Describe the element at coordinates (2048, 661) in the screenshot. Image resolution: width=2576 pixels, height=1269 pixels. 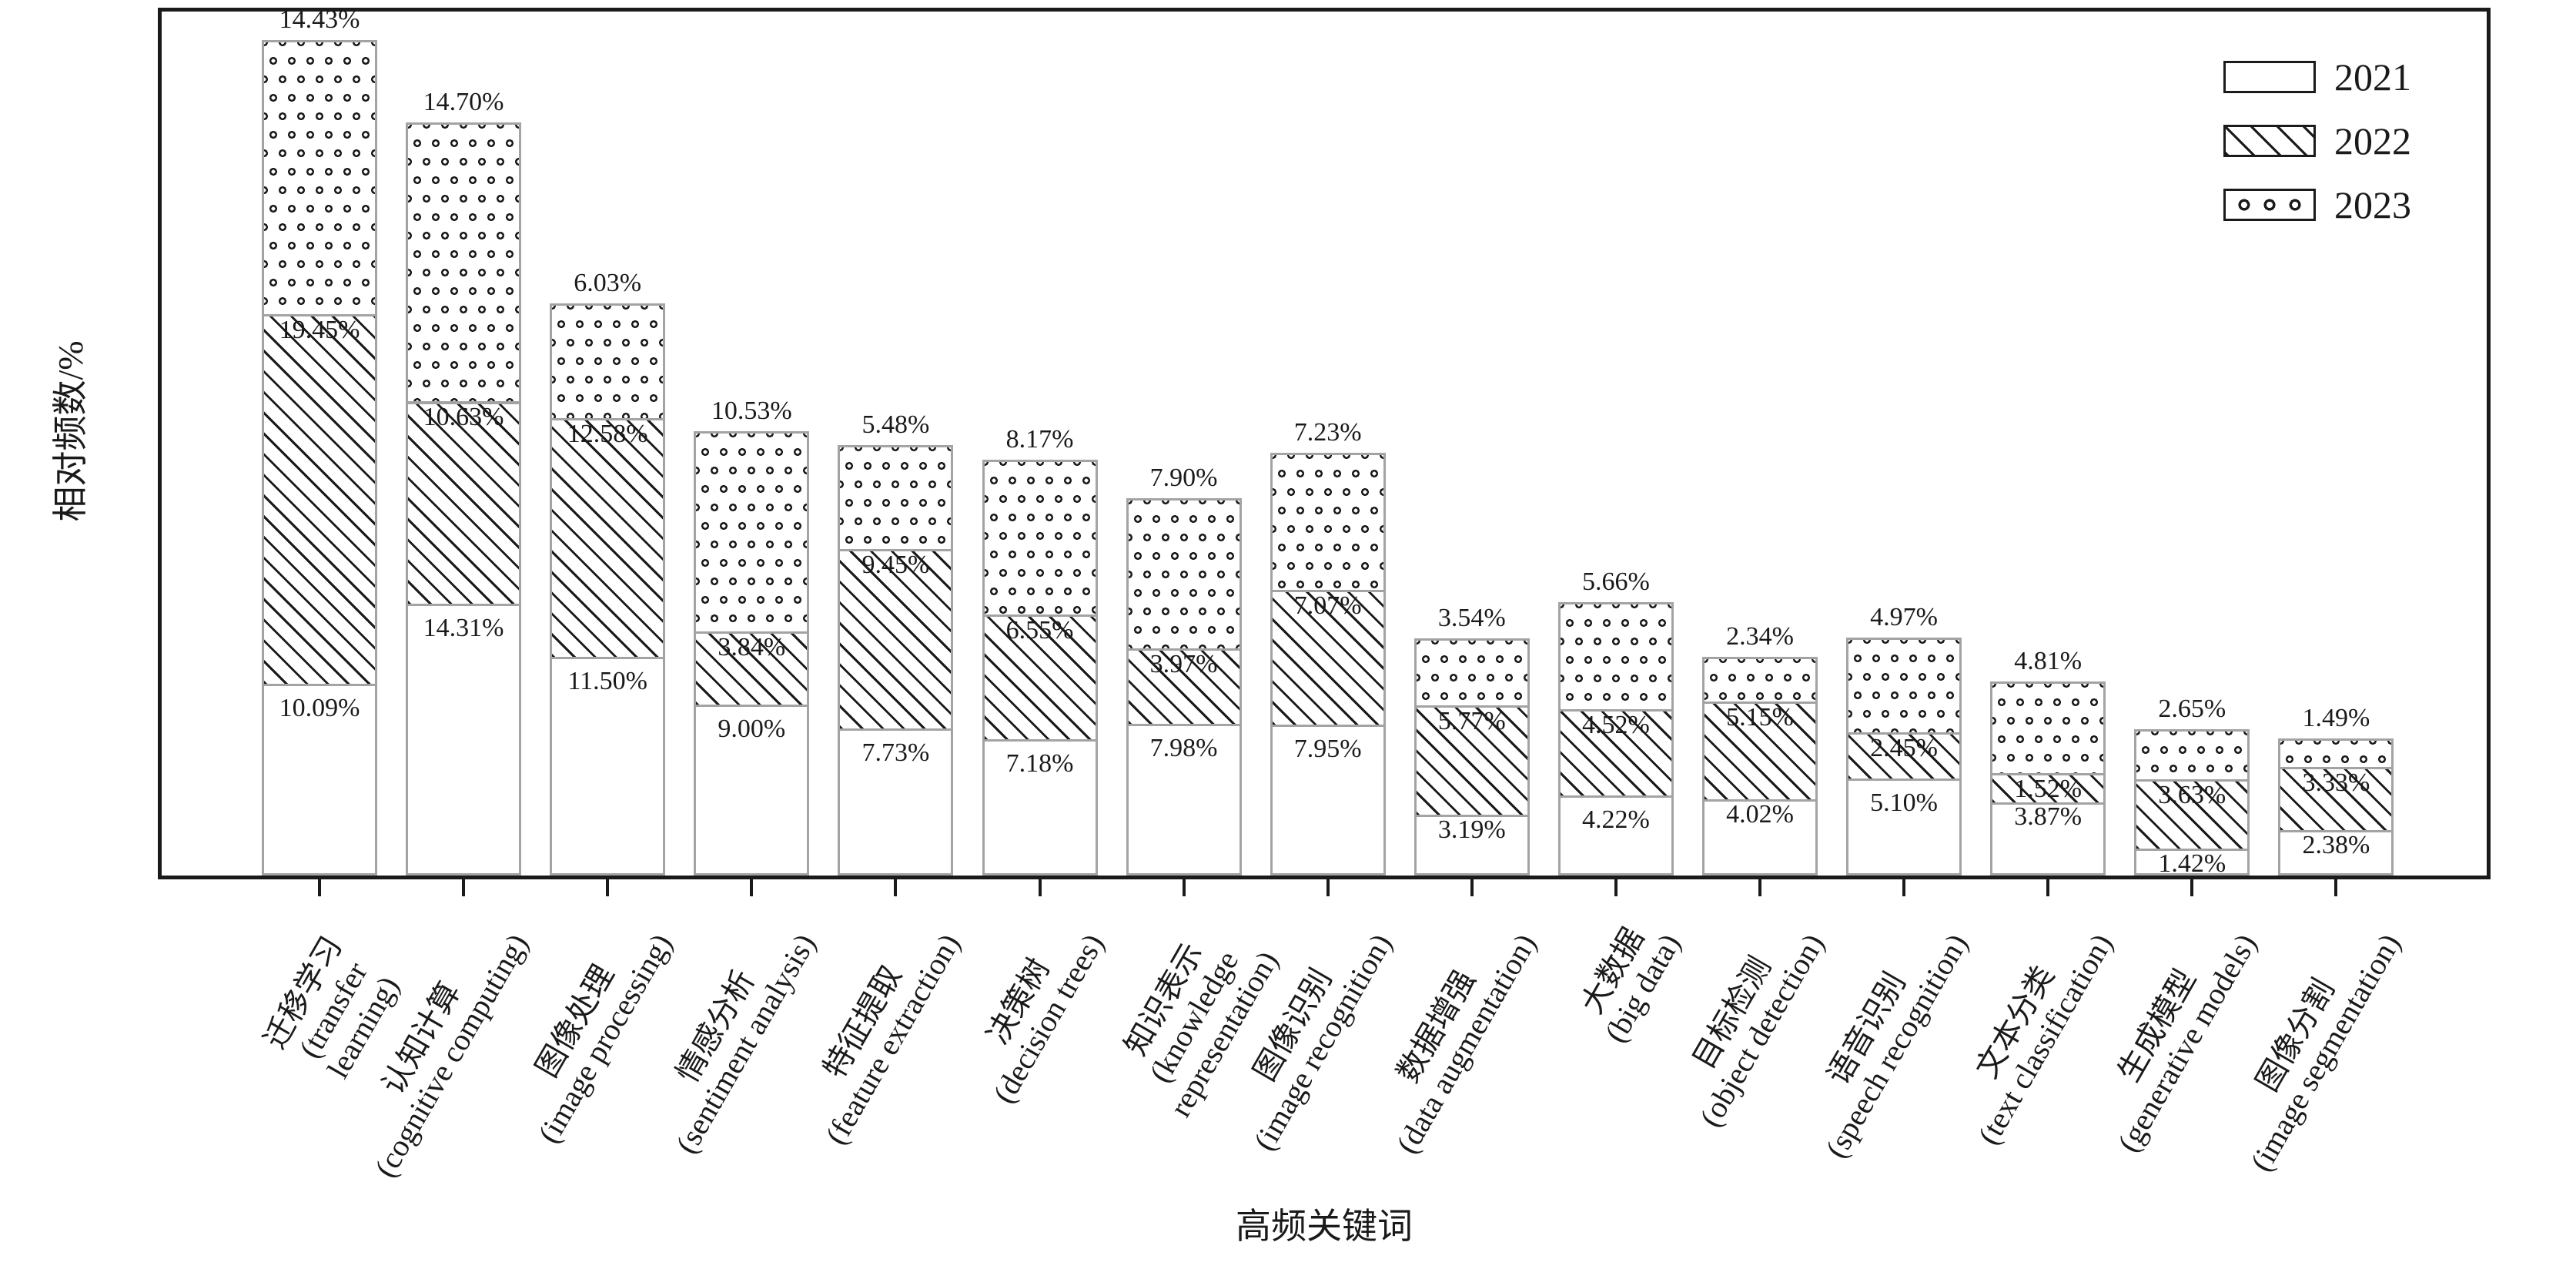
I see `value-label: 4.81%` at that location.